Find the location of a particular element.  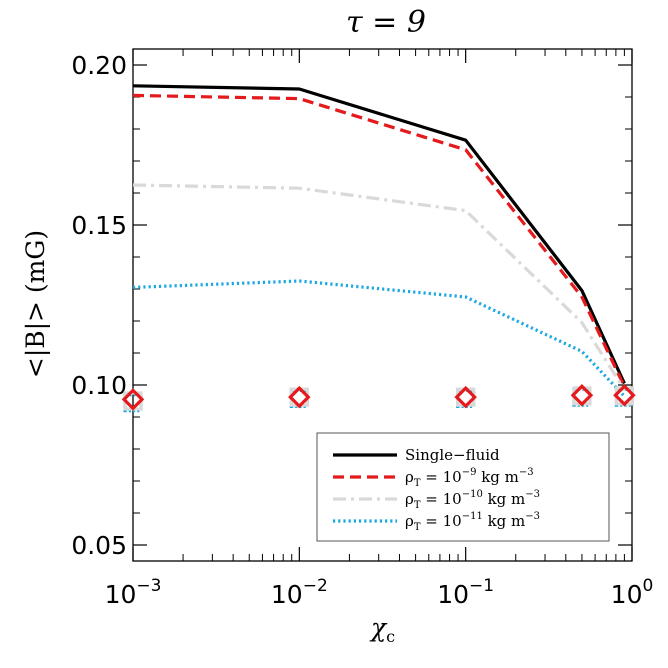

y-tick-label: 0.20 is located at coordinates (99, 65).